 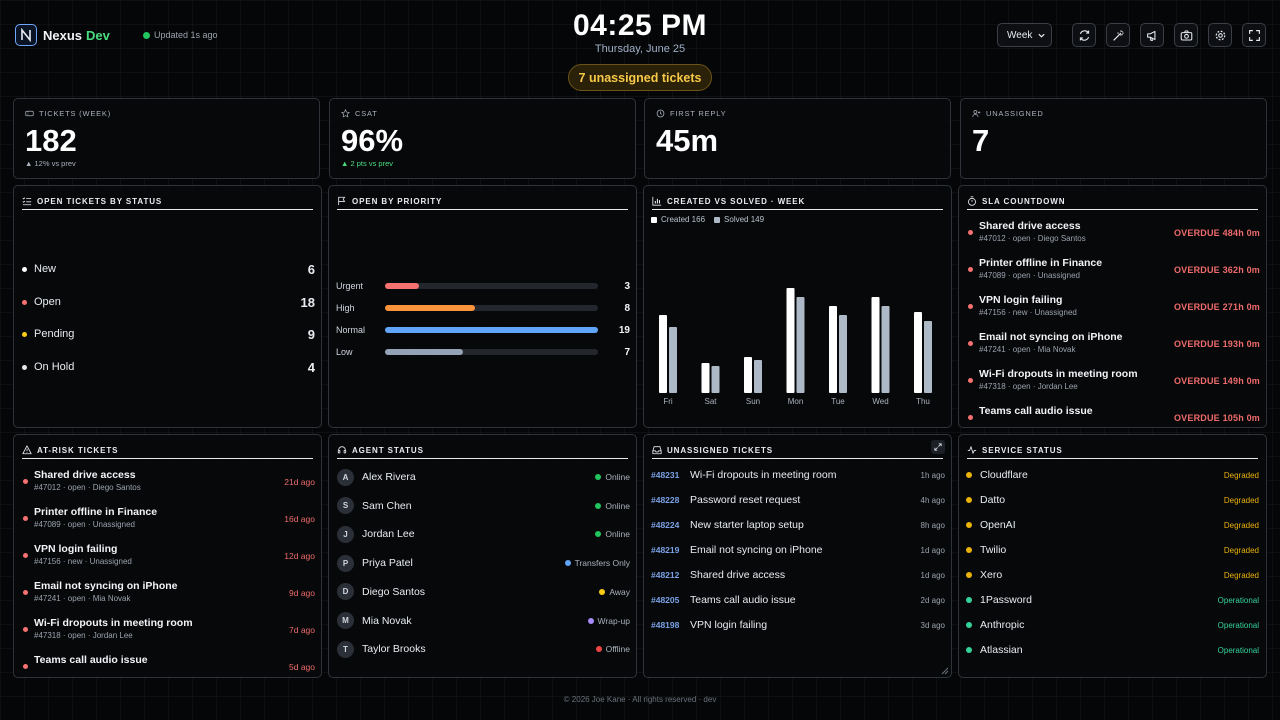 I want to click on legend-created: Created 166, so click(x=678, y=219).